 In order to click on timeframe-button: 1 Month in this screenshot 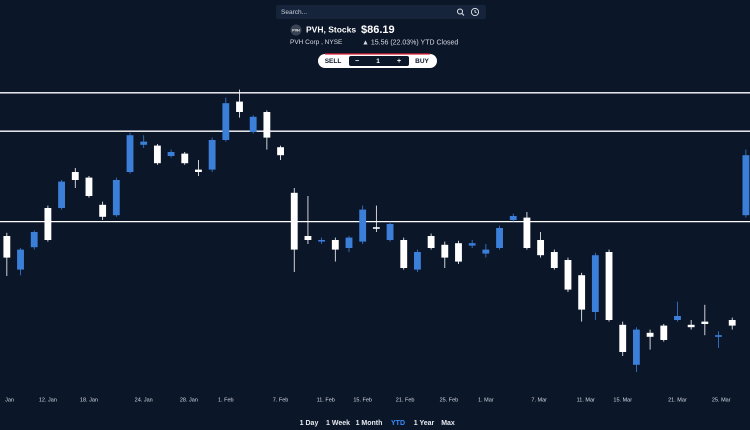, I will do `click(369, 423)`.